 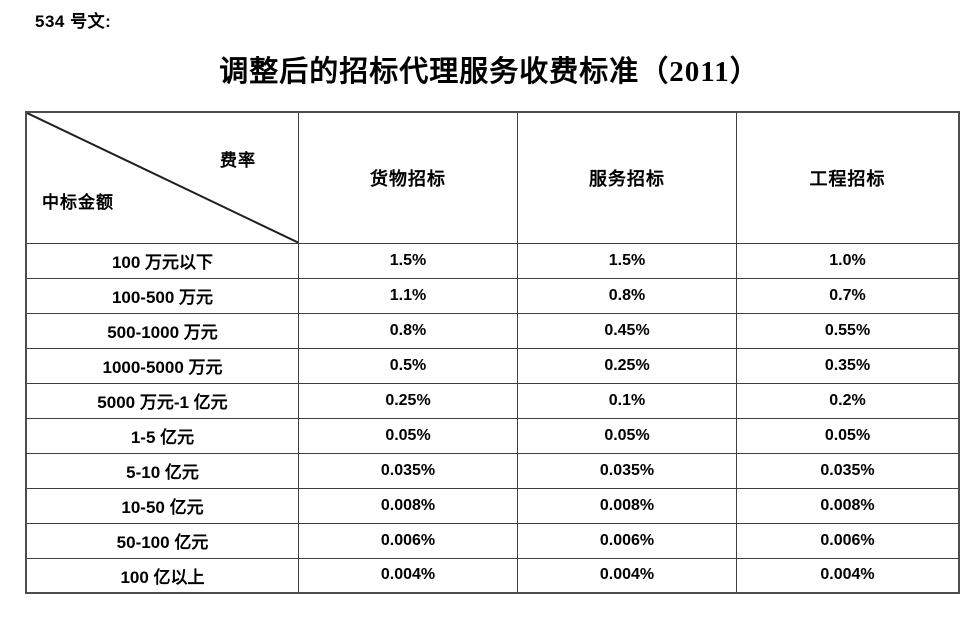 I want to click on table-row: 100-500 万元 1.1% 0.8% 0.7%, so click(x=492, y=295).